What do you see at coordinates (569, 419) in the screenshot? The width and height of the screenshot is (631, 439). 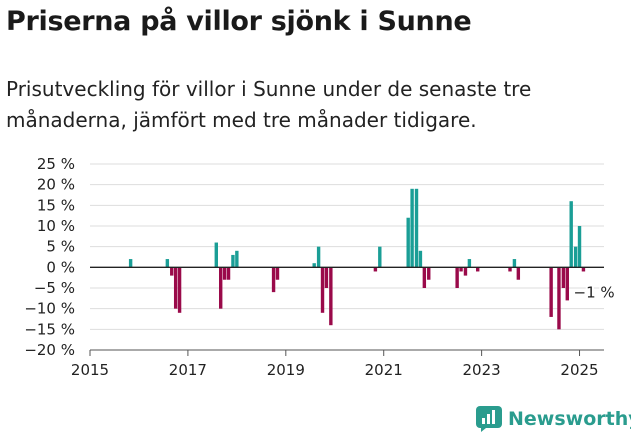 I see `brand-name: Newsworthy` at bounding box center [569, 419].